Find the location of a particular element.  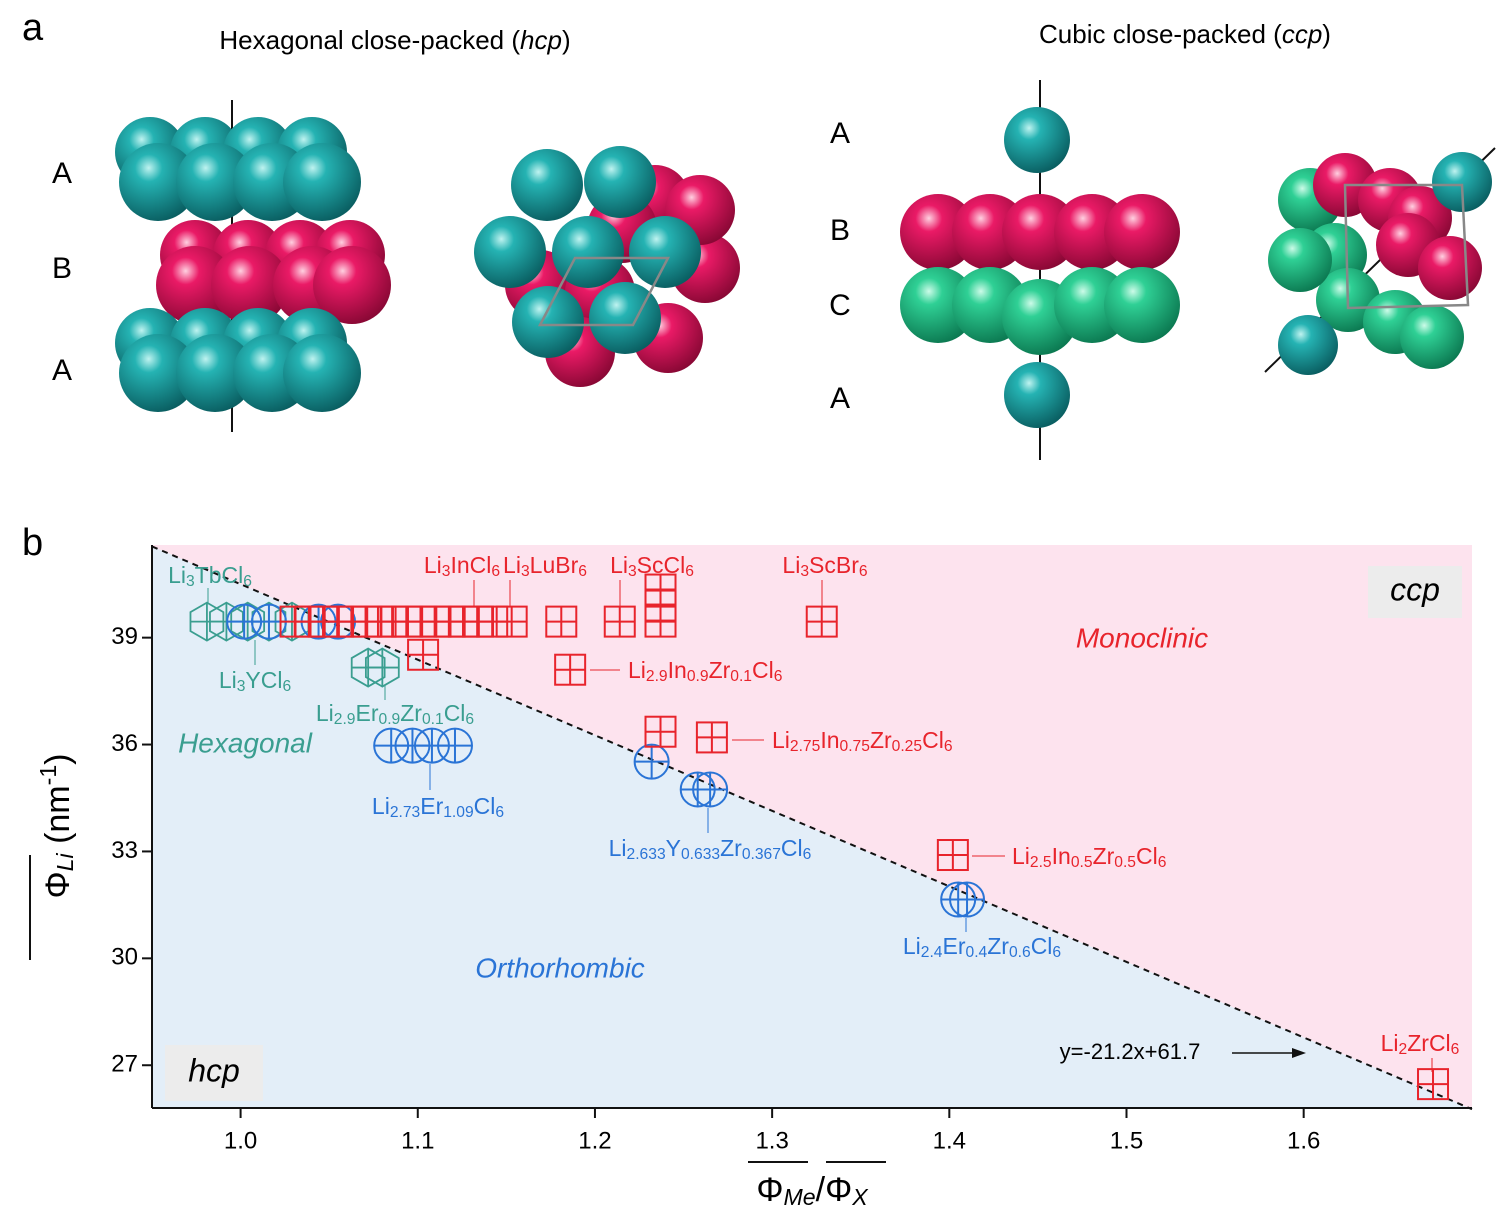

annotation: Li2.5In0.5Zr0.5Cl6 is located at coordinates (1089, 857).